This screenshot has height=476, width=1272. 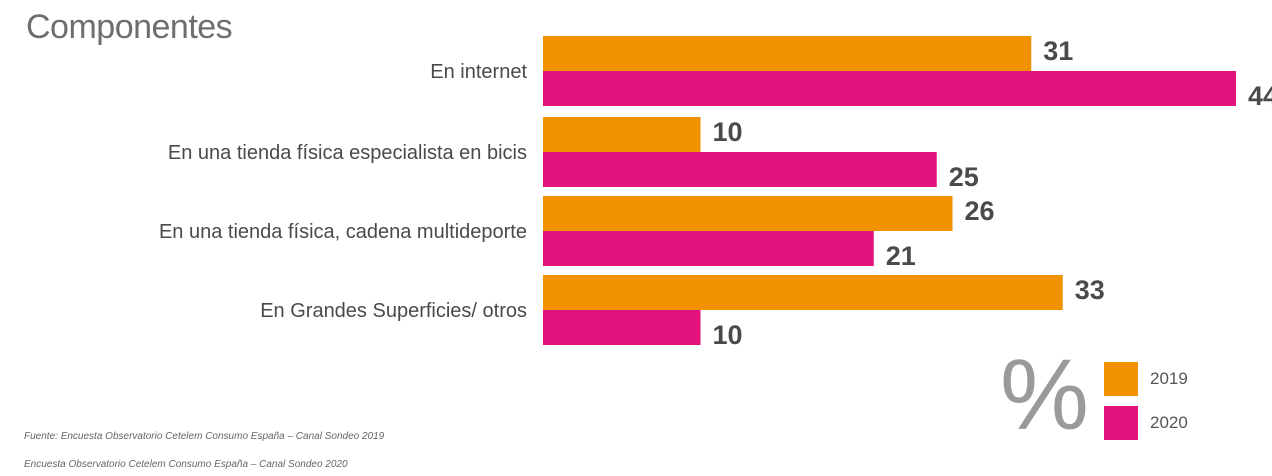 What do you see at coordinates (901, 256) in the screenshot?
I see `value-label-2020: 21` at bounding box center [901, 256].